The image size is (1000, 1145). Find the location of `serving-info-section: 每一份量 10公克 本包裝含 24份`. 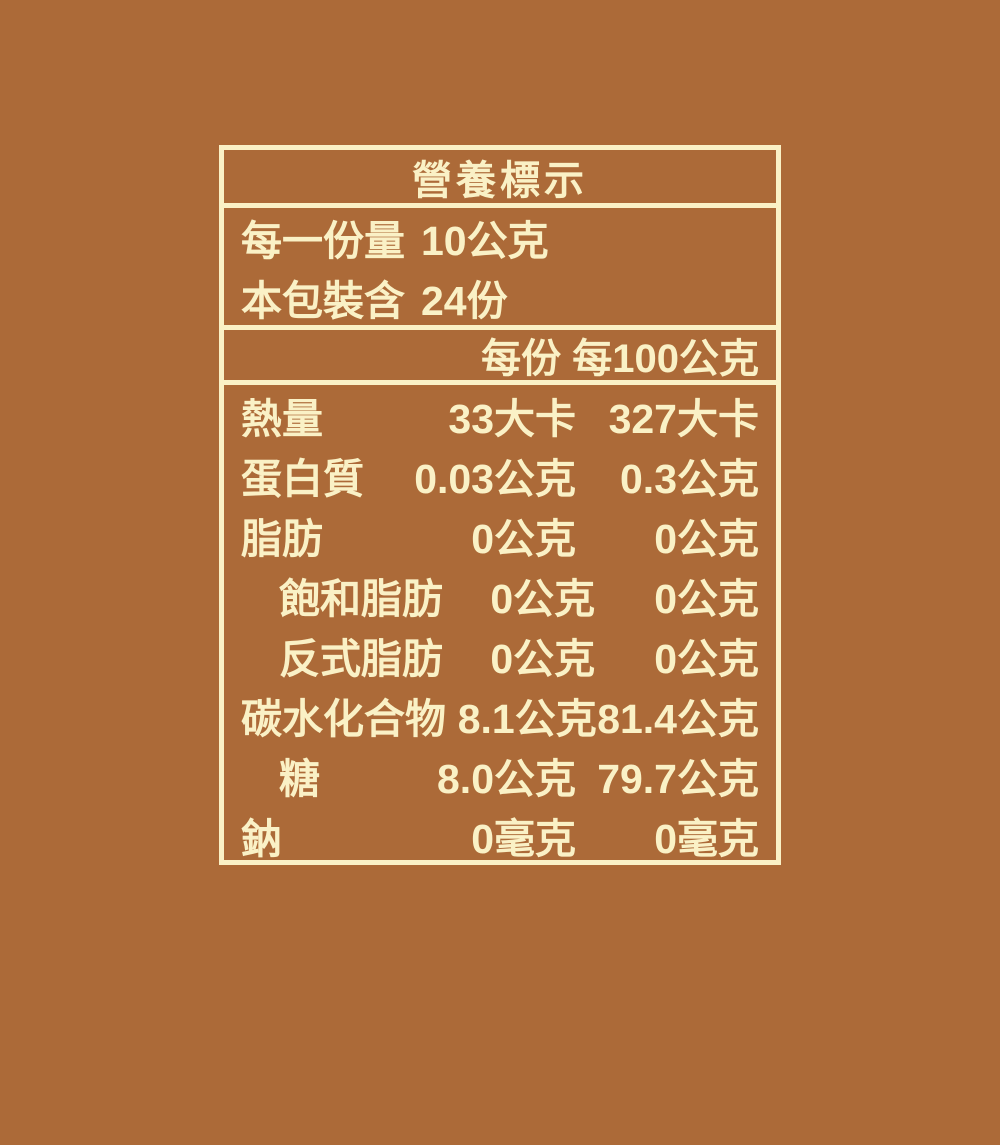

serving-info-section: 每一份量 10公克 本包裝含 24份 is located at coordinates (500, 264).